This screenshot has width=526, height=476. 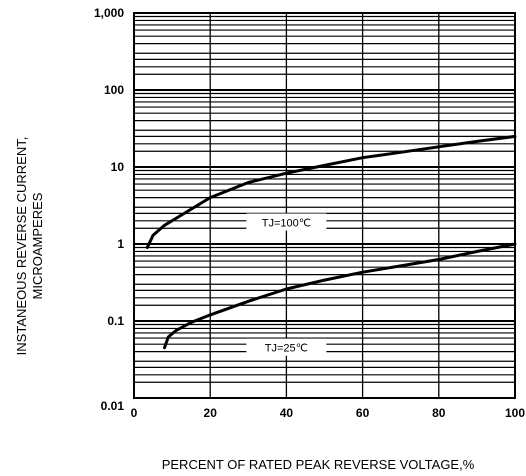 I want to click on y-axis-label-line1: INSTANEOUS REVERSE CURRENT,, so click(x=21, y=246).